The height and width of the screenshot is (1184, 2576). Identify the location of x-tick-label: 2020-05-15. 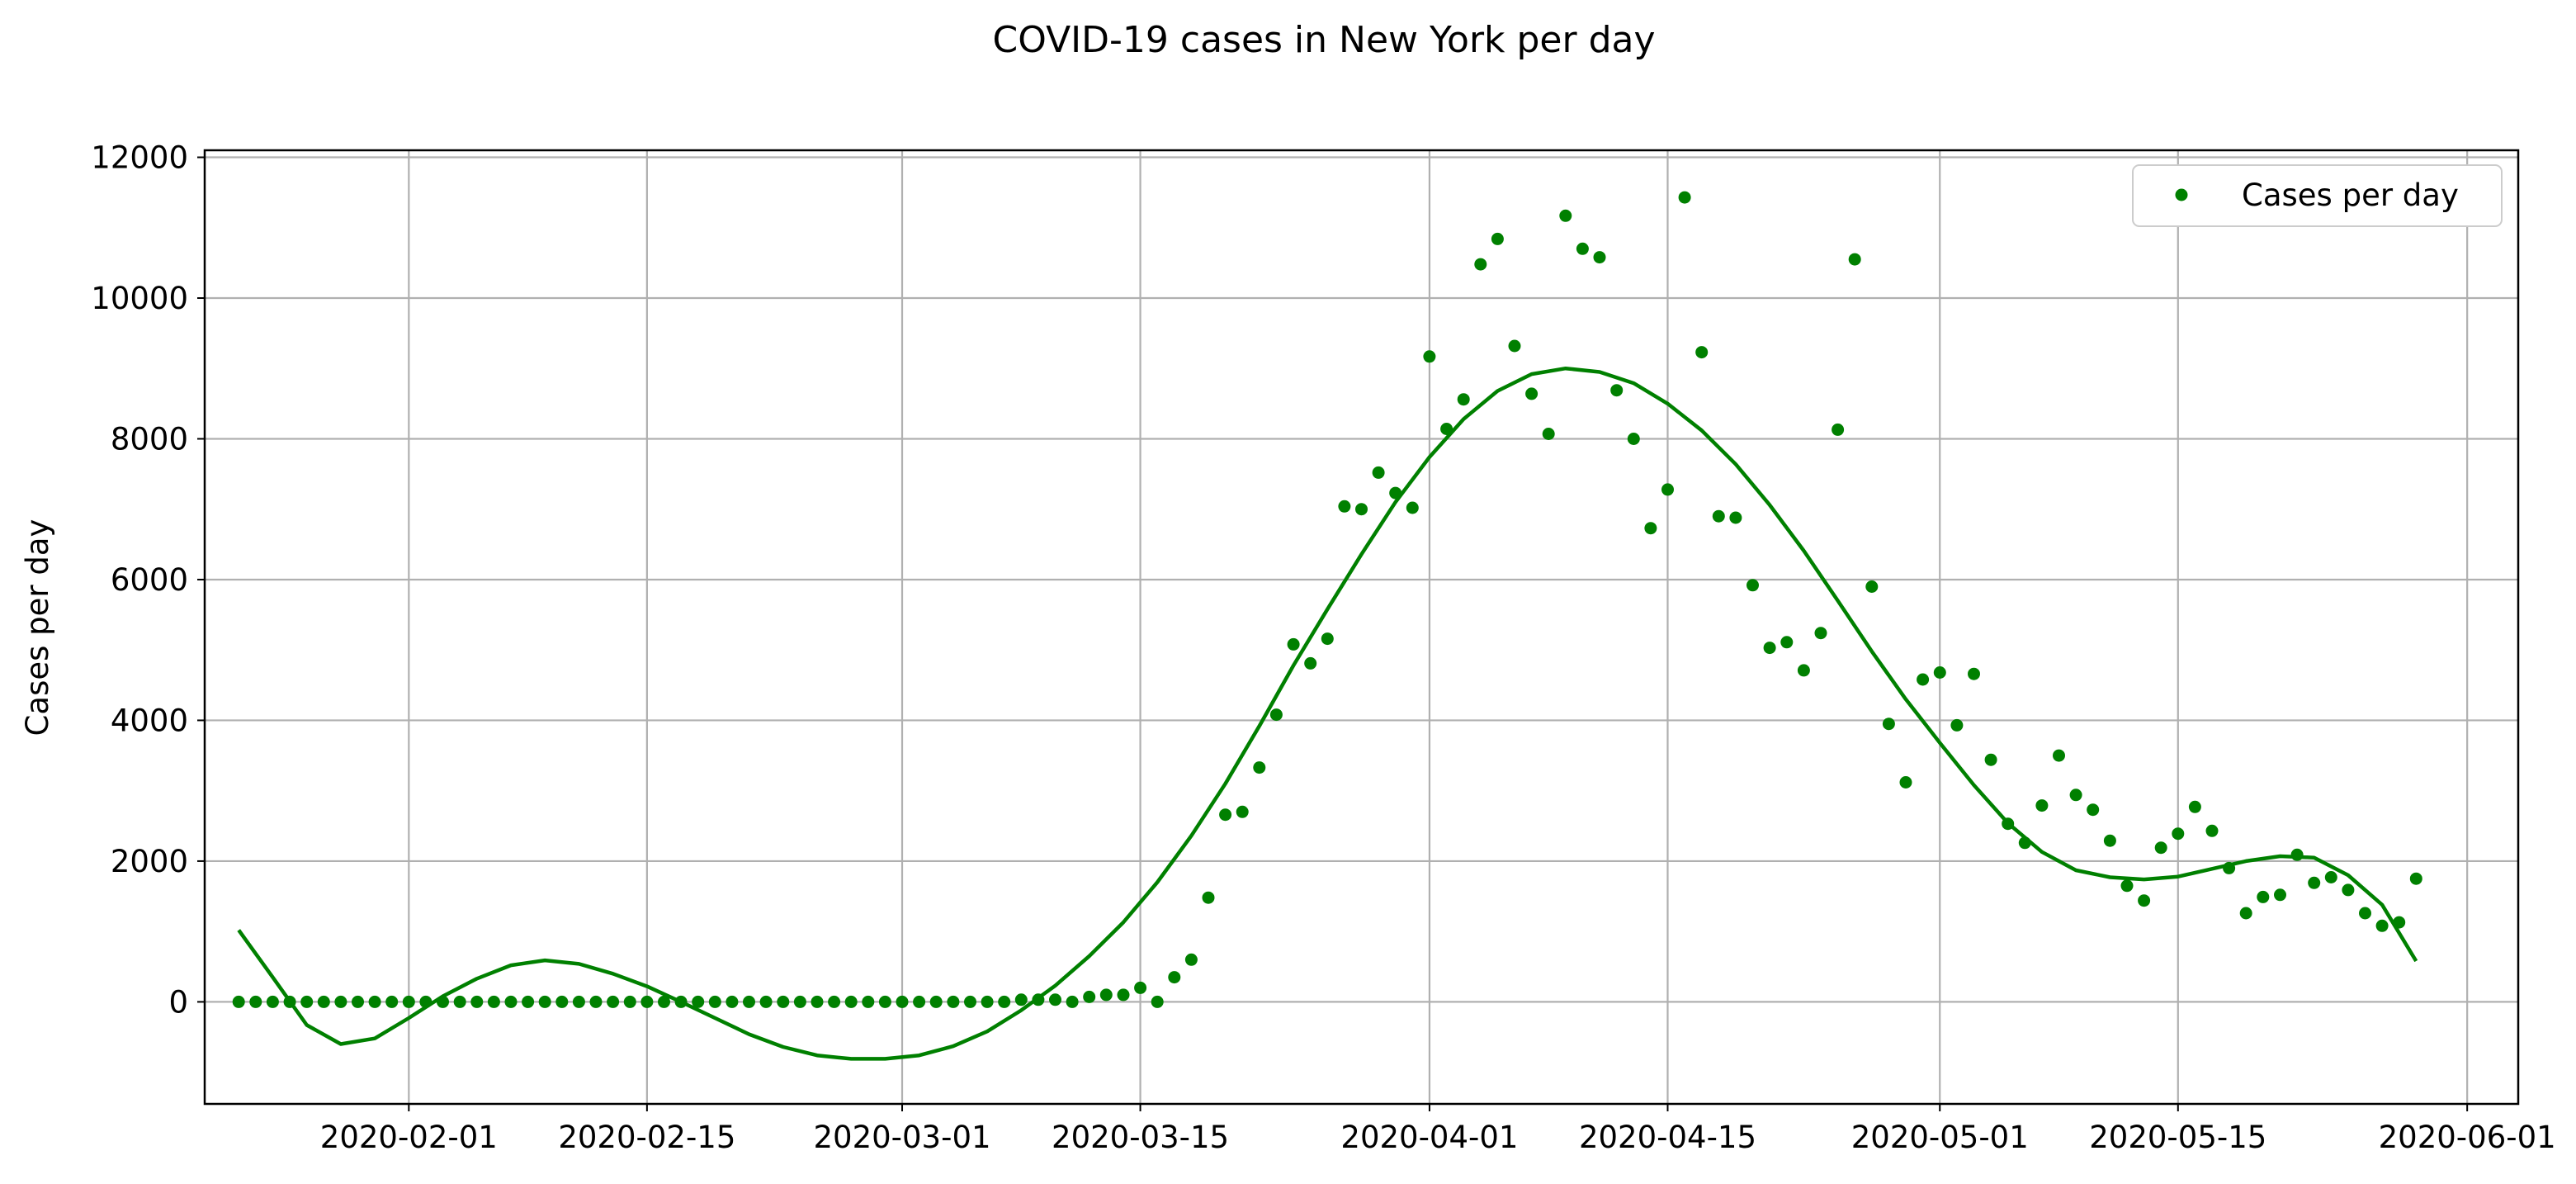
(2177, 1138).